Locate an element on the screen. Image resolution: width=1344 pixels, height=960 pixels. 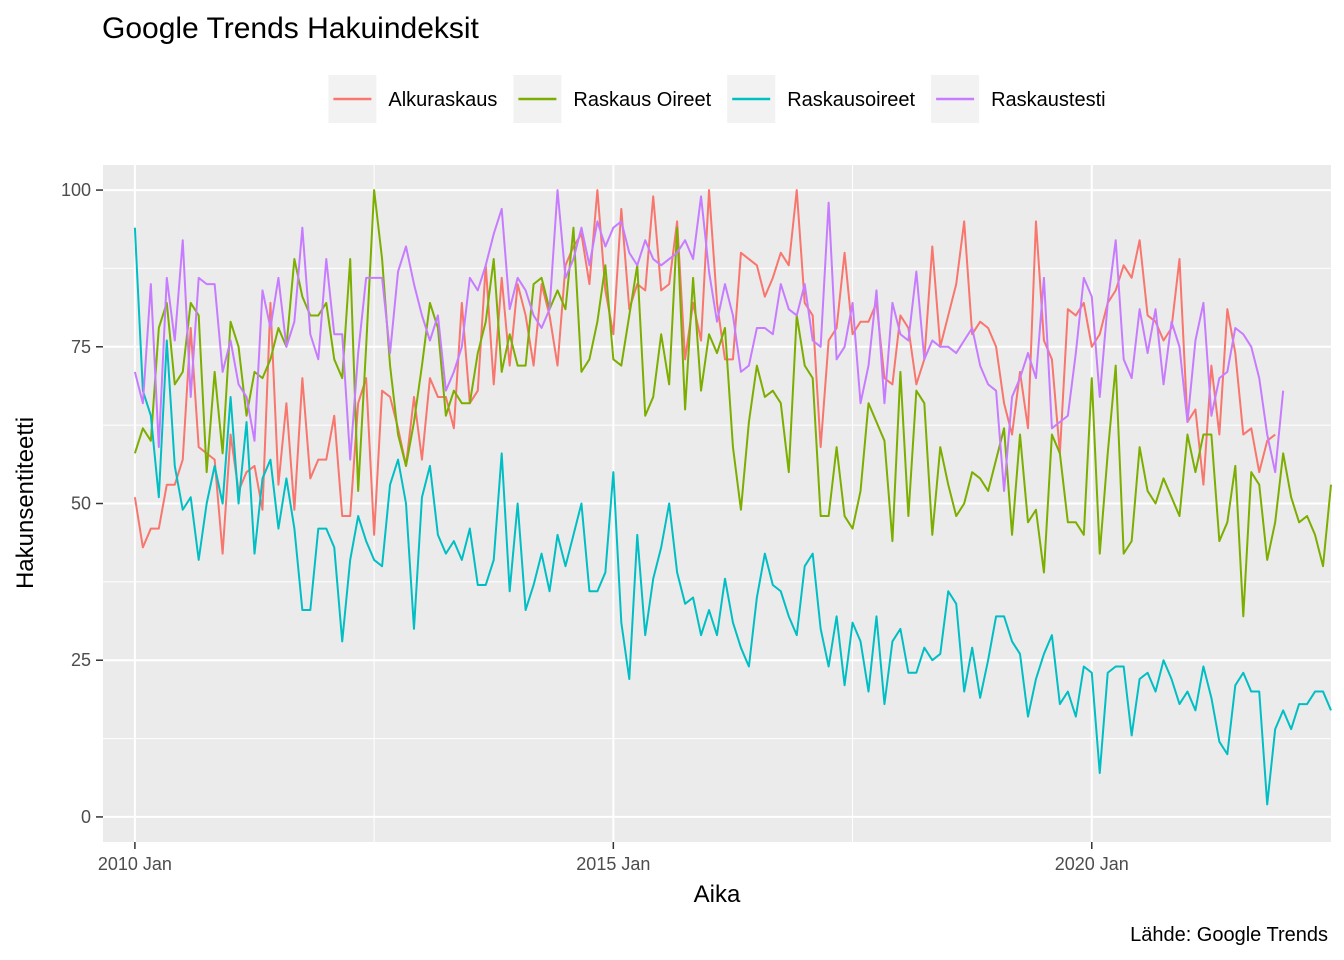
legend-label: Raskaus Oireet is located at coordinates (642, 100).